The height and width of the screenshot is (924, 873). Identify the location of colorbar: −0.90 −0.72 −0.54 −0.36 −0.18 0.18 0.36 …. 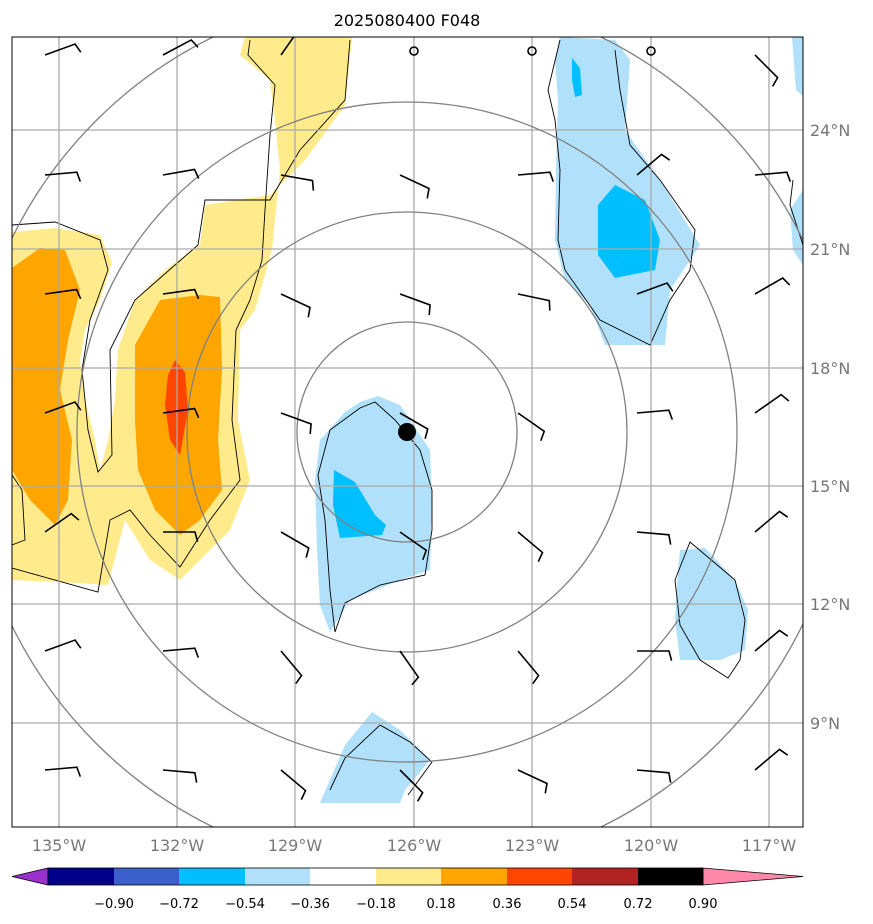
(407, 889).